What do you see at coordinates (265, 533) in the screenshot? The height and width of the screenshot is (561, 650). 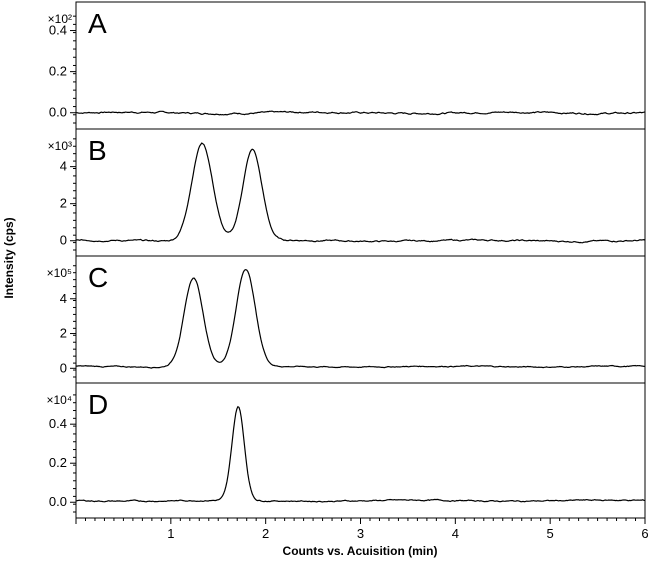 I see `x-tick-label: 2` at bounding box center [265, 533].